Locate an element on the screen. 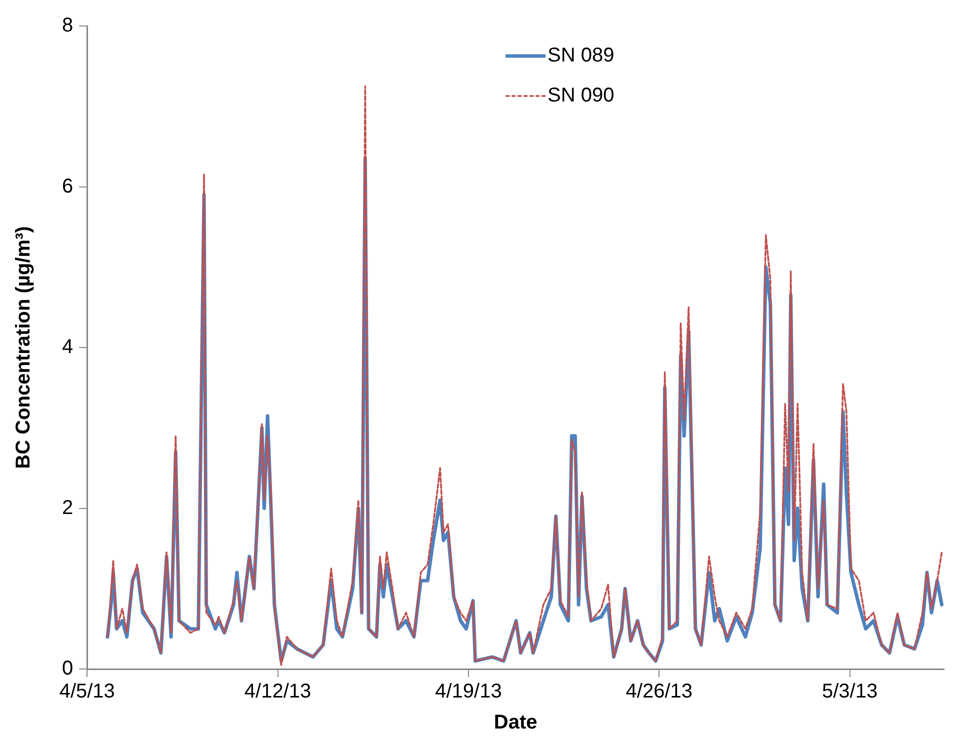  x-tick-label: 5/3/13 is located at coordinates (850, 691).